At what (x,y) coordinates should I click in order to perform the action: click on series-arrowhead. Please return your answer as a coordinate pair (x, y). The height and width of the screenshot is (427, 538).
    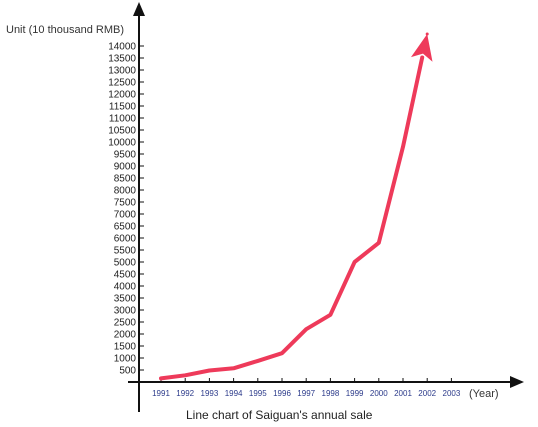
    Looking at the image, I should click on (422, 48).